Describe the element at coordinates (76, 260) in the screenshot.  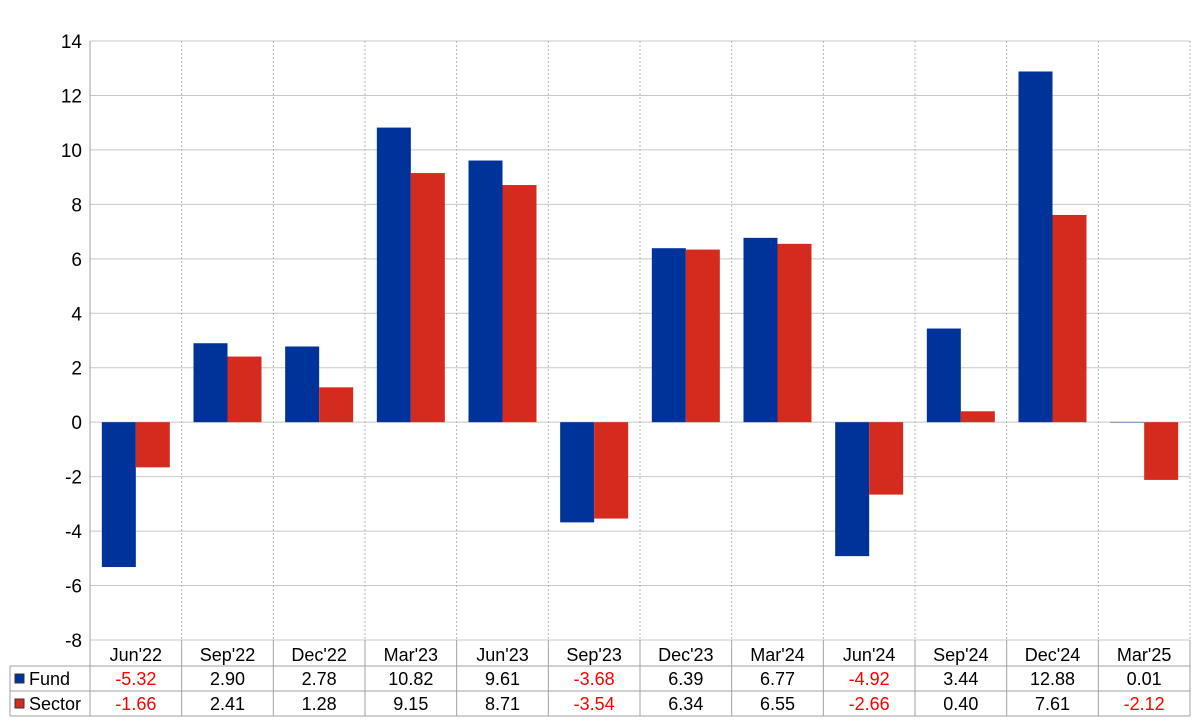
I see `y-tick-label: 6` at that location.